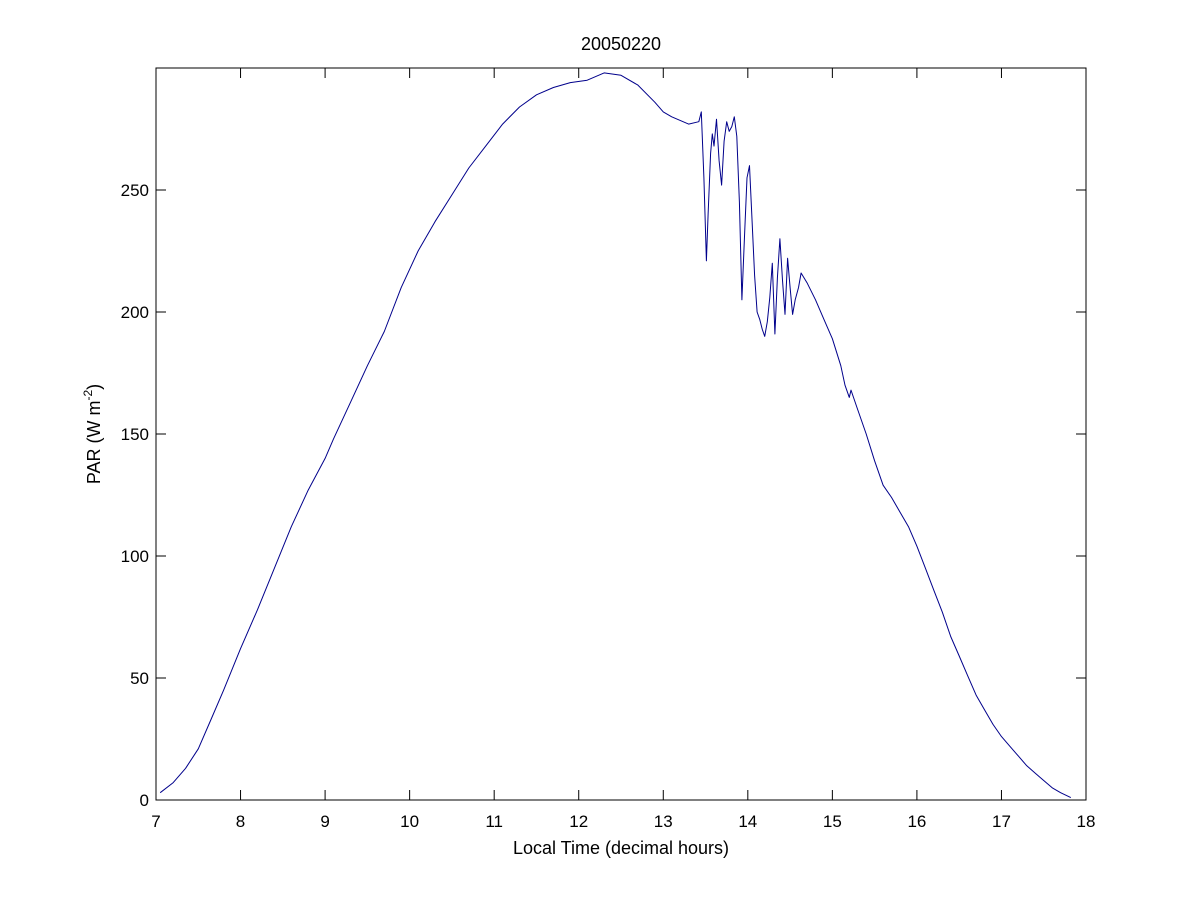  I want to click on x-axis-label: Local Time (decimal hours), so click(621, 848).